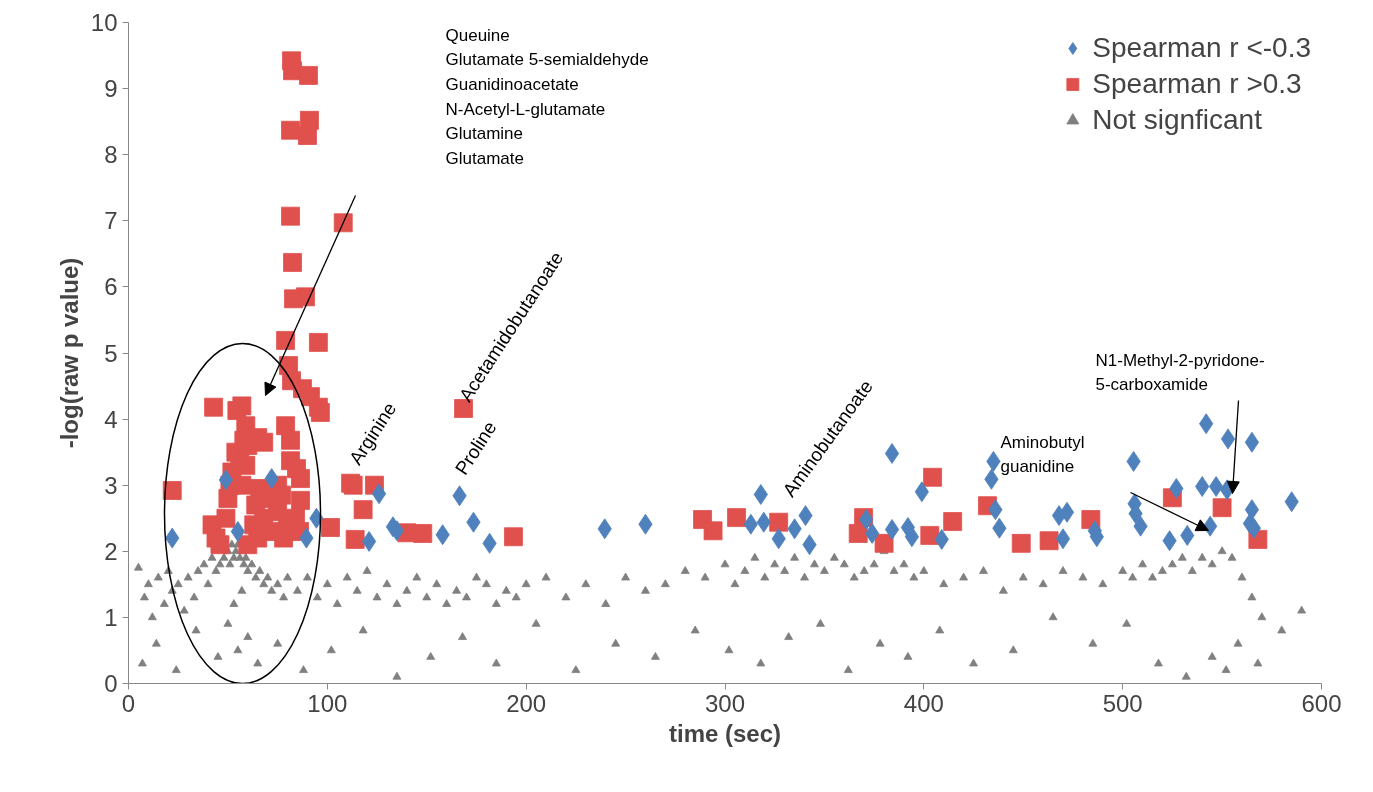  I want to click on y-axis-title: -log(raw p value), so click(69, 353).